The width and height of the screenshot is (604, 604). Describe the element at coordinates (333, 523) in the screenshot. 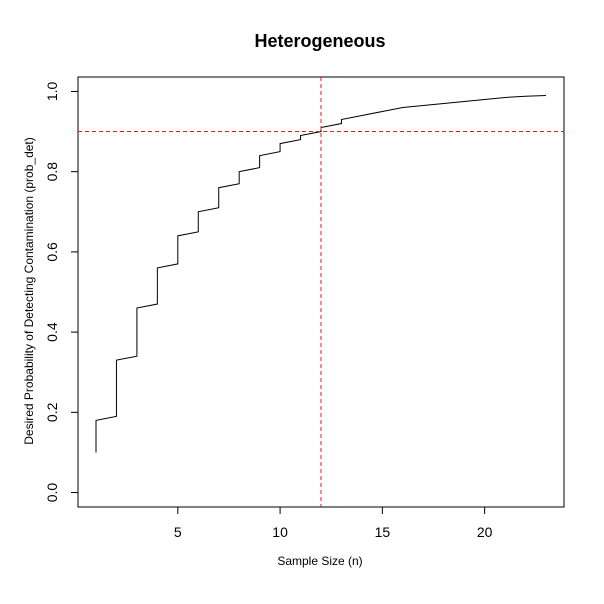

I see `x-axis: 5 10 15 20` at that location.